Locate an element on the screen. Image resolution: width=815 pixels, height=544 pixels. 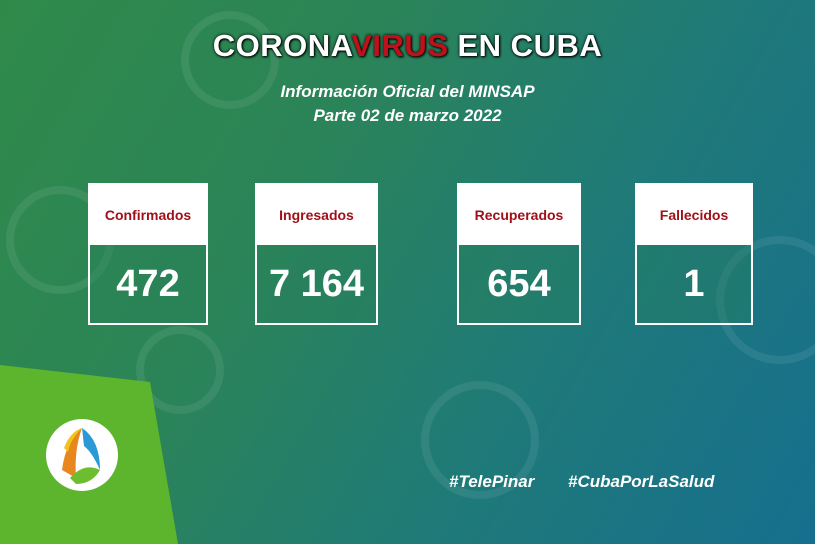
hashtag: #CubaPorLaSalud is located at coordinates (641, 481).